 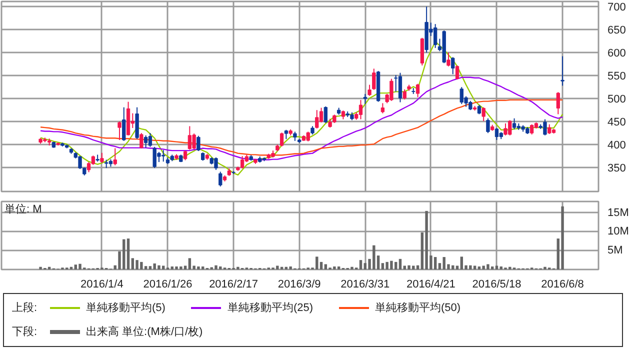 I want to click on y-tick-label: 450, so click(x=617, y=122).